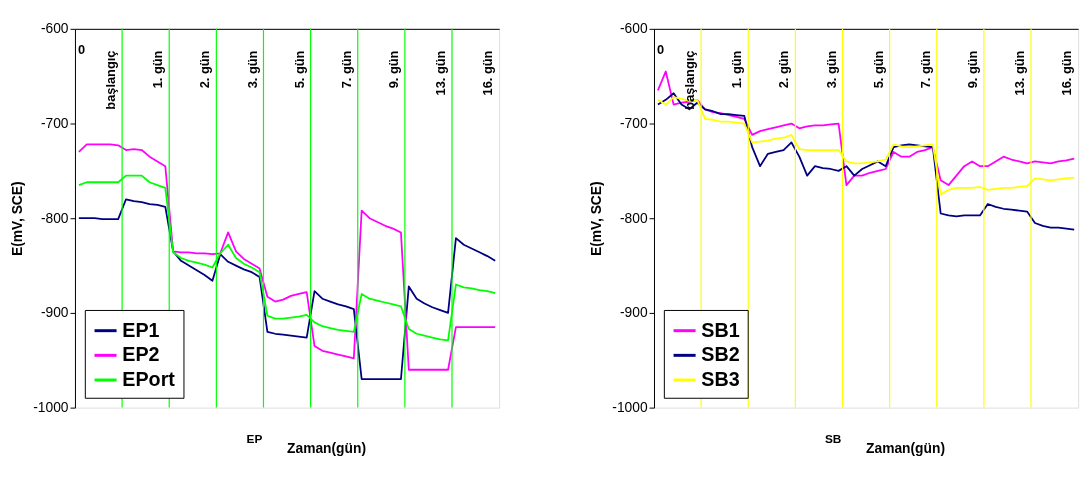 Image resolution: width=1089 pixels, height=490 pixels. I want to click on legend-label: EP1, so click(141, 329).